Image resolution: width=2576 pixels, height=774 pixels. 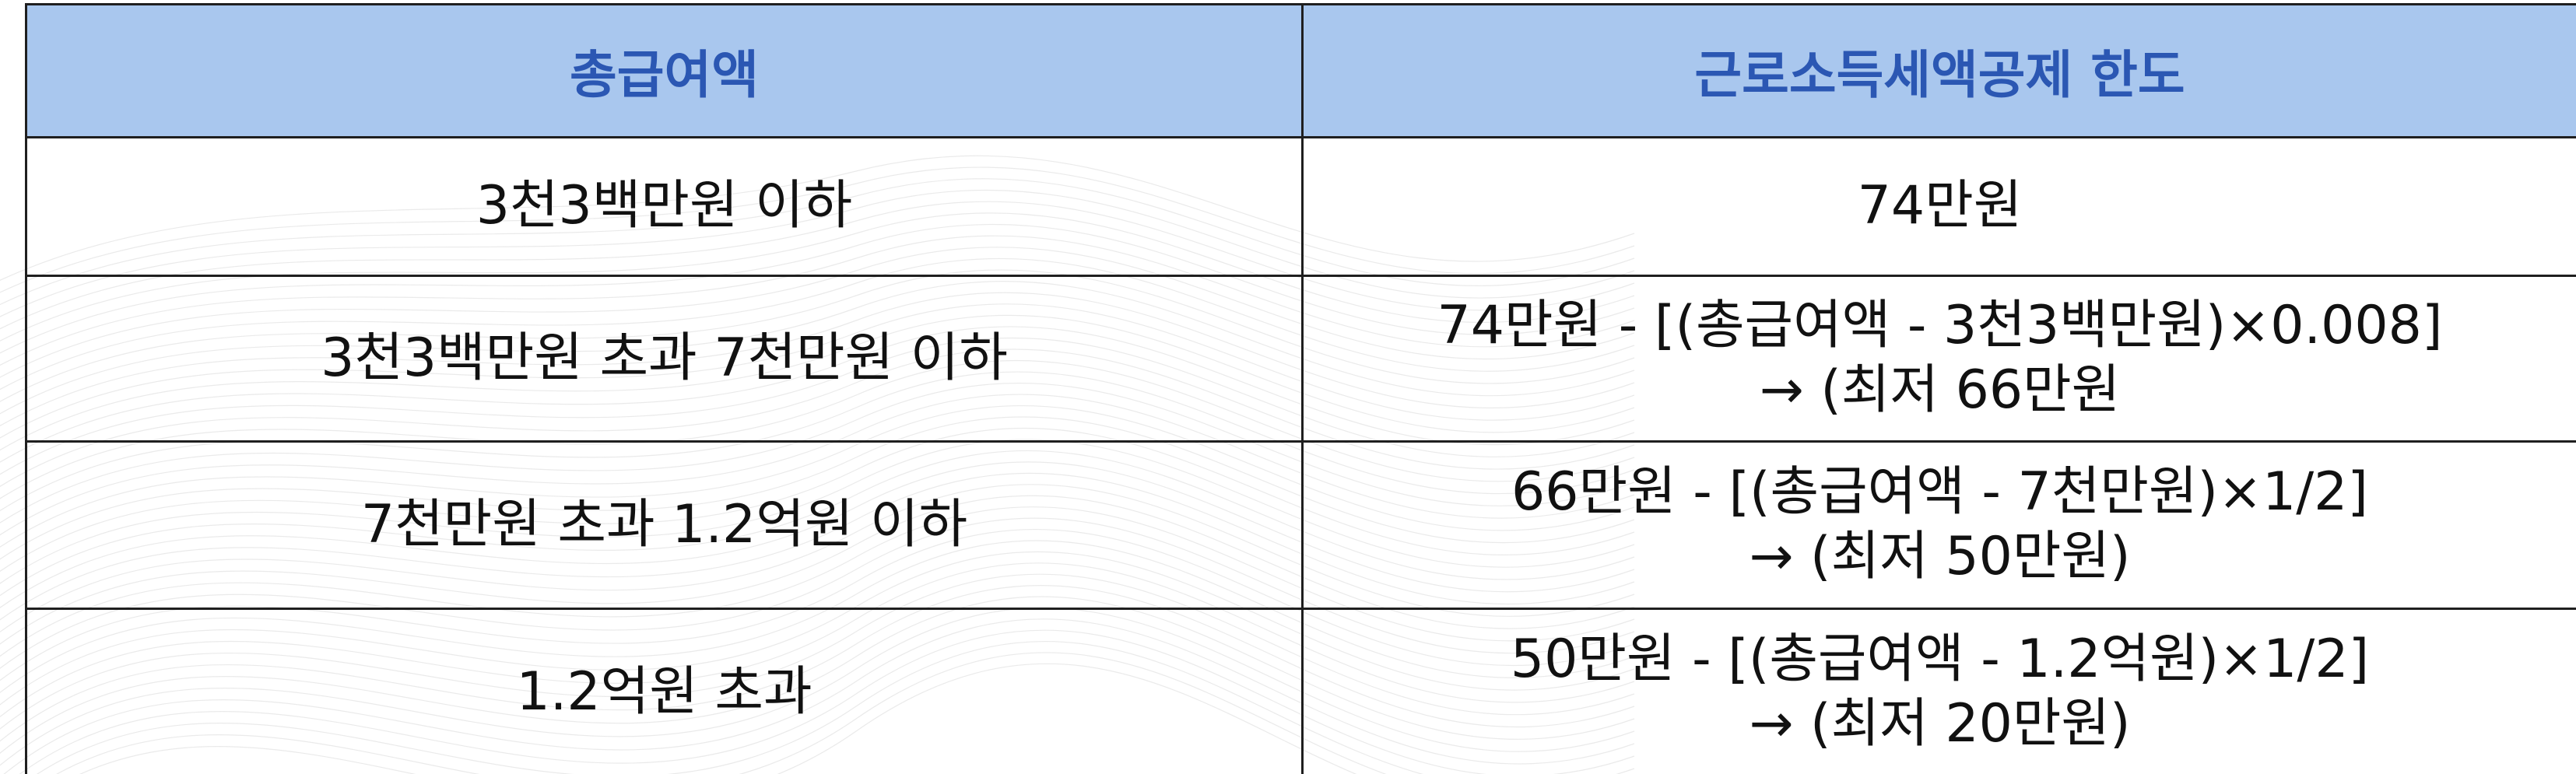 What do you see at coordinates (1940, 390) in the screenshot?
I see `limit-minimum-line: → (최저 66만원` at bounding box center [1940, 390].